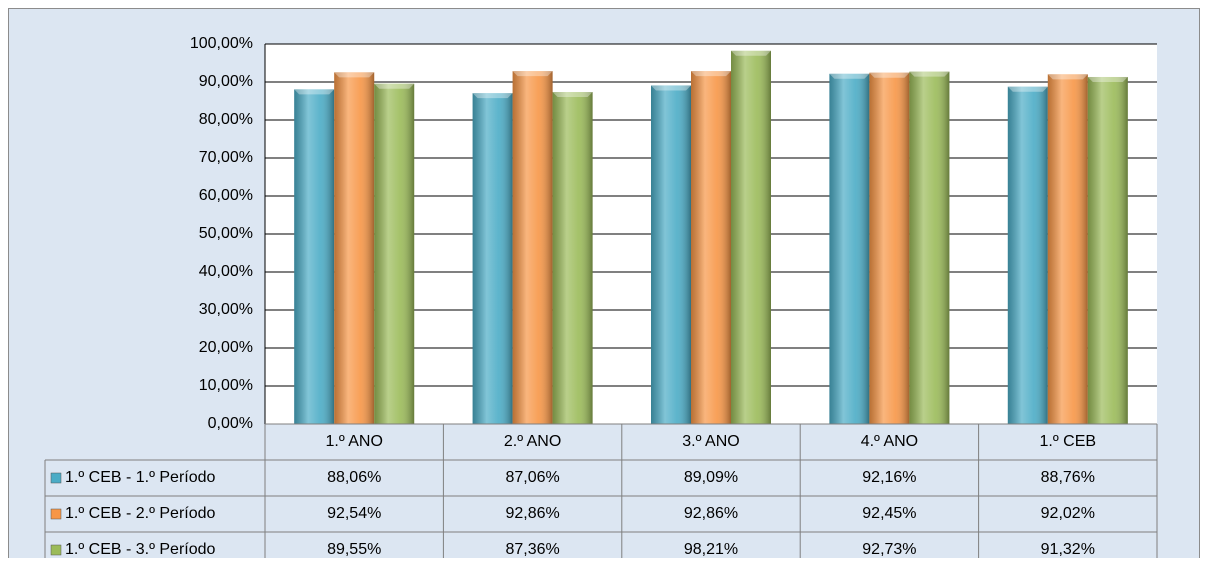  I want to click on data-label: 92,73%, so click(889, 549).